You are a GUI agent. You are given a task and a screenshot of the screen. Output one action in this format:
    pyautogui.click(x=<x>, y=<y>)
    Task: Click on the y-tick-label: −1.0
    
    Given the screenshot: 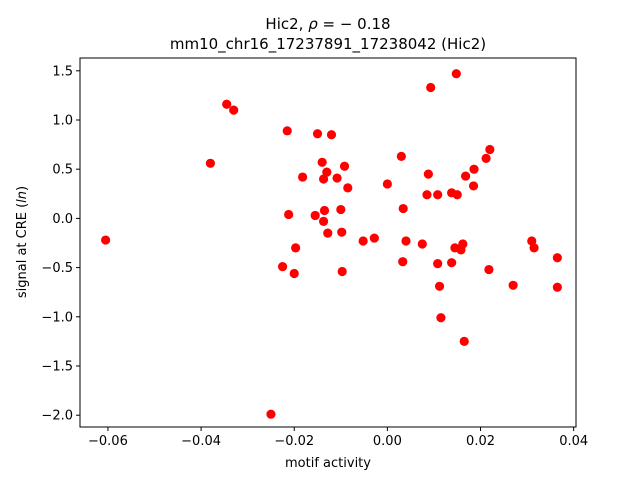 What is the action you would take?
    pyautogui.click(x=57, y=317)
    